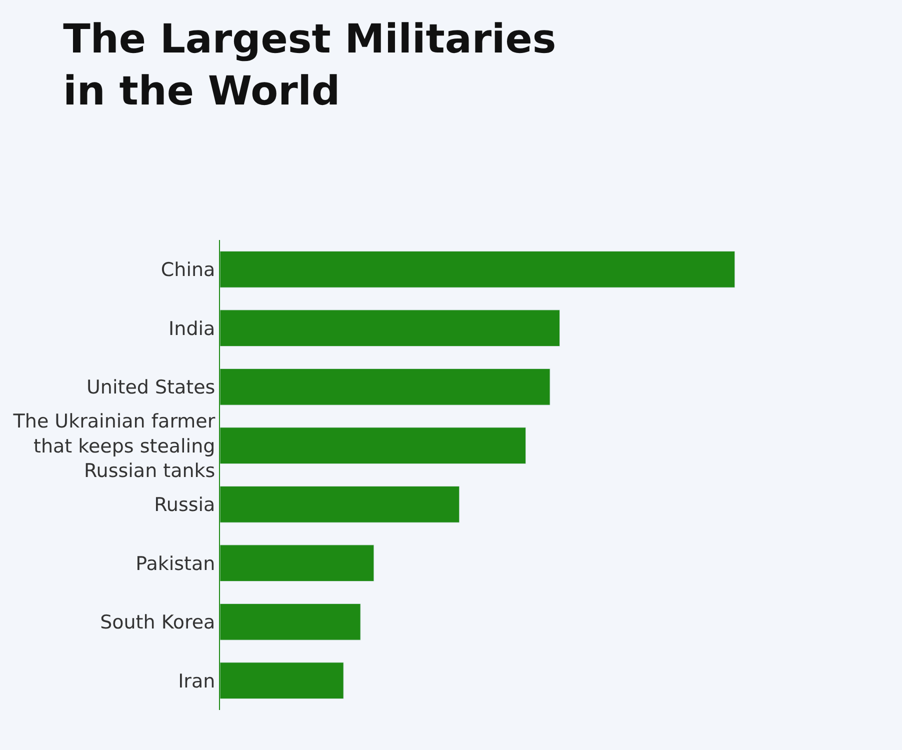 The height and width of the screenshot is (750, 902). Describe the element at coordinates (176, 563) in the screenshot. I see `y-tick-label: Pakistan` at that location.